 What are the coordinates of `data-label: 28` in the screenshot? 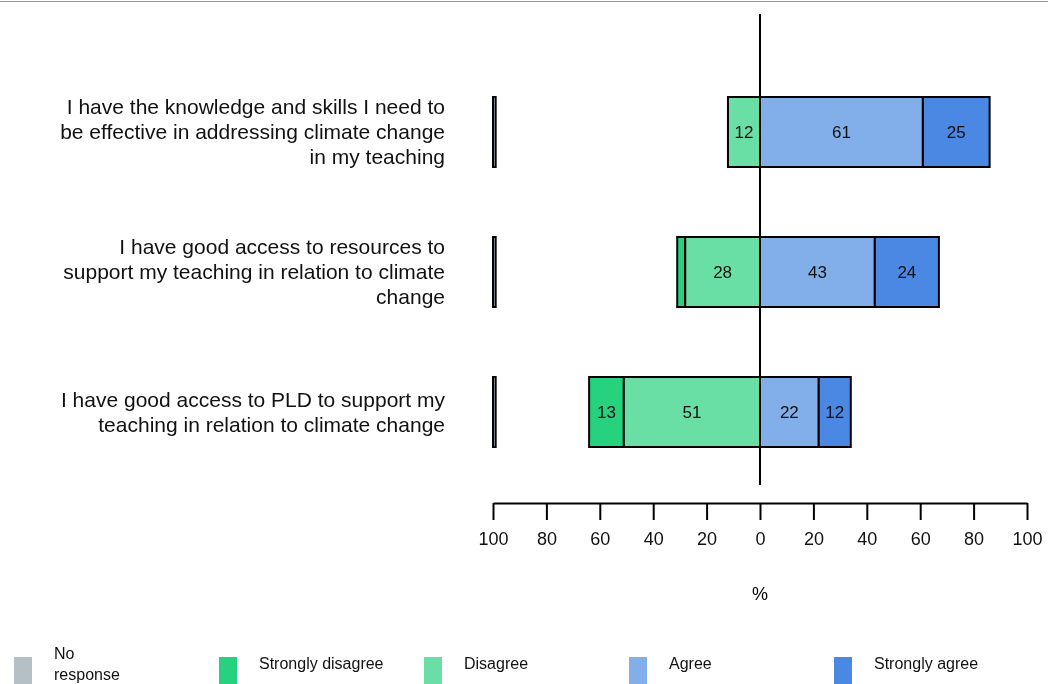 It's located at (723, 272).